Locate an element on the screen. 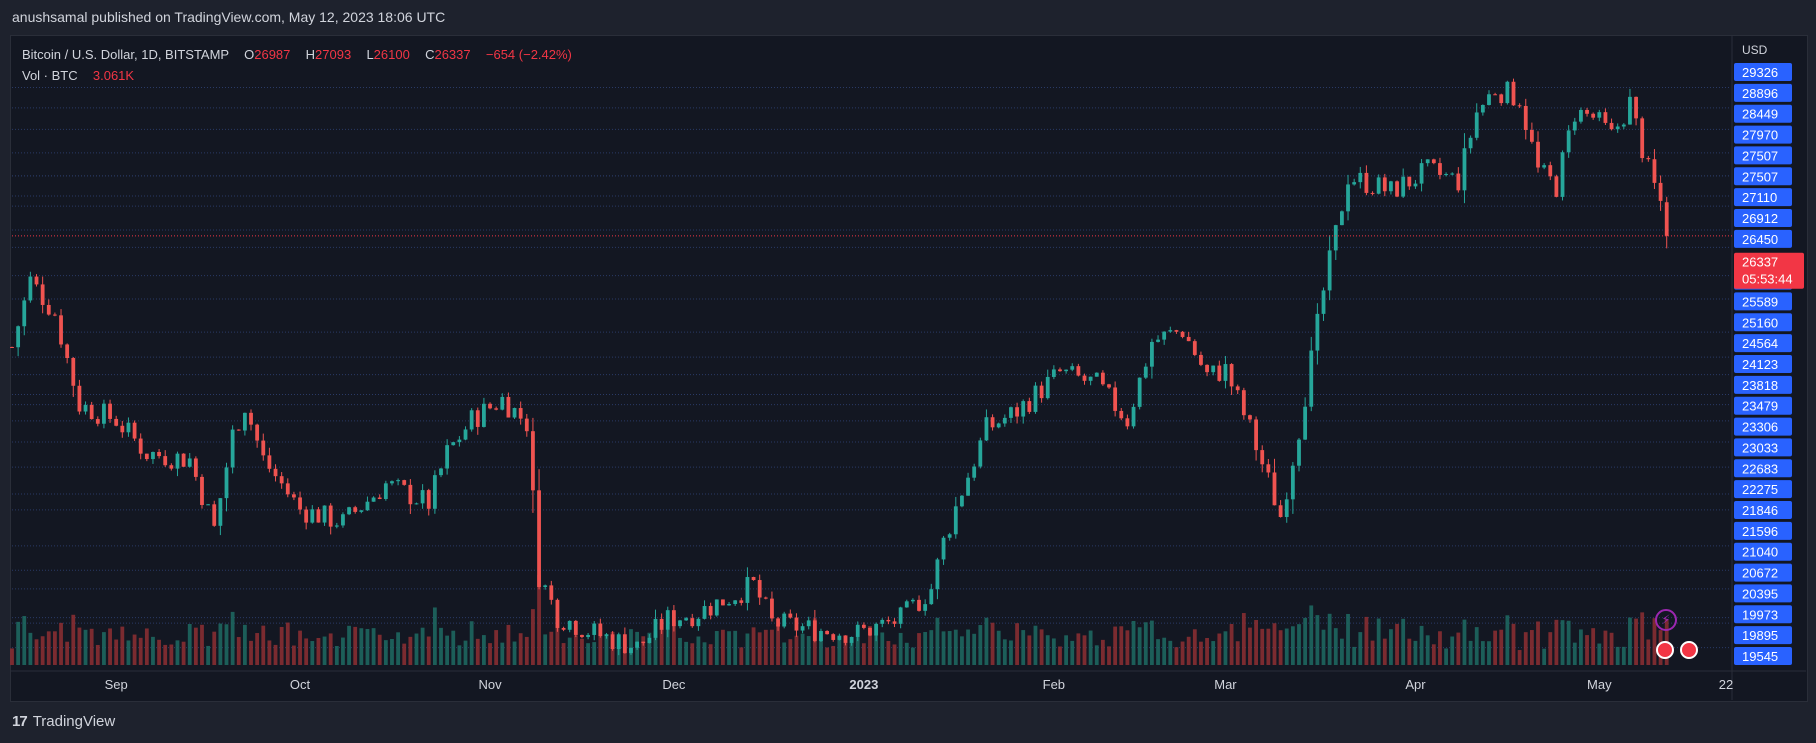 The image size is (1816, 743). symbol-label: Bitcoin / U.S. Dollar, 1D, BITSTAMP is located at coordinates (125, 54).